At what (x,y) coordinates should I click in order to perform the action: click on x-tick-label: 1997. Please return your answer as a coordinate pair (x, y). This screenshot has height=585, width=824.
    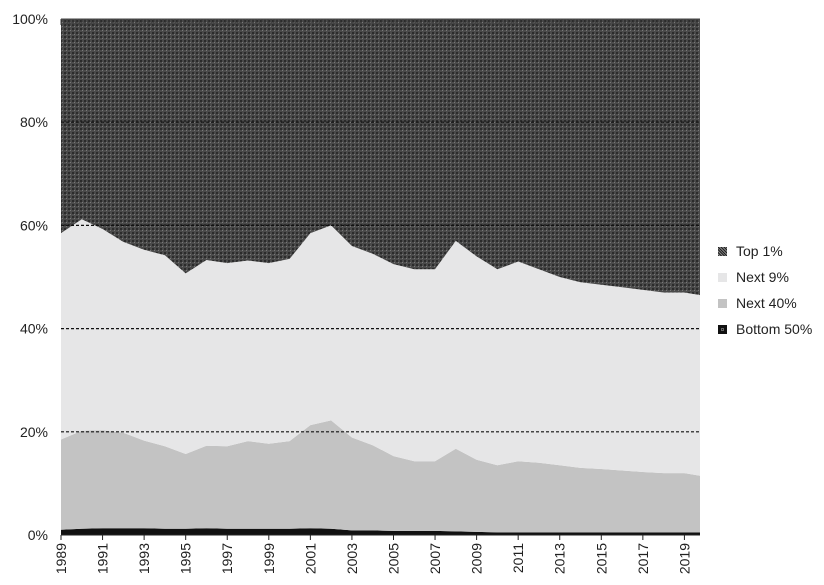
    Looking at the image, I should click on (227, 558).